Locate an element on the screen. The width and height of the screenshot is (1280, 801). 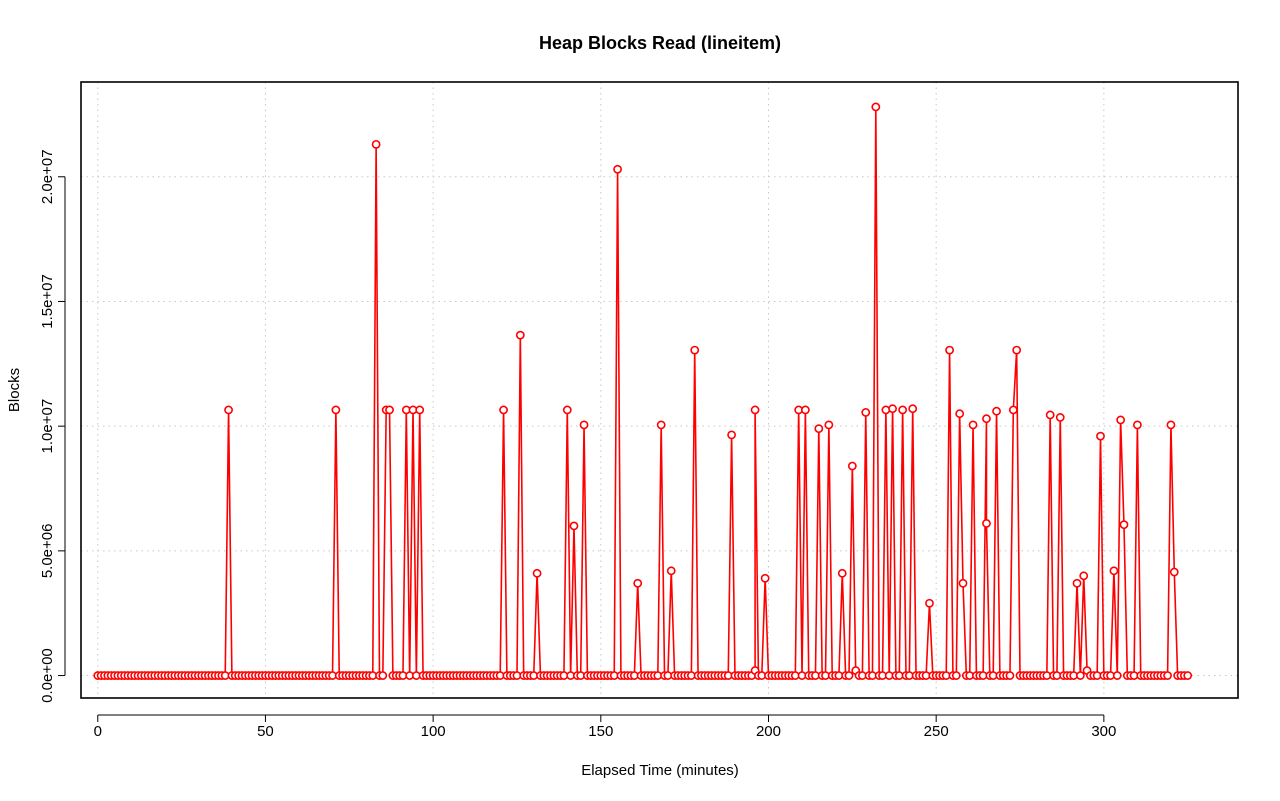
x-tick-label: 50 is located at coordinates (265, 731).